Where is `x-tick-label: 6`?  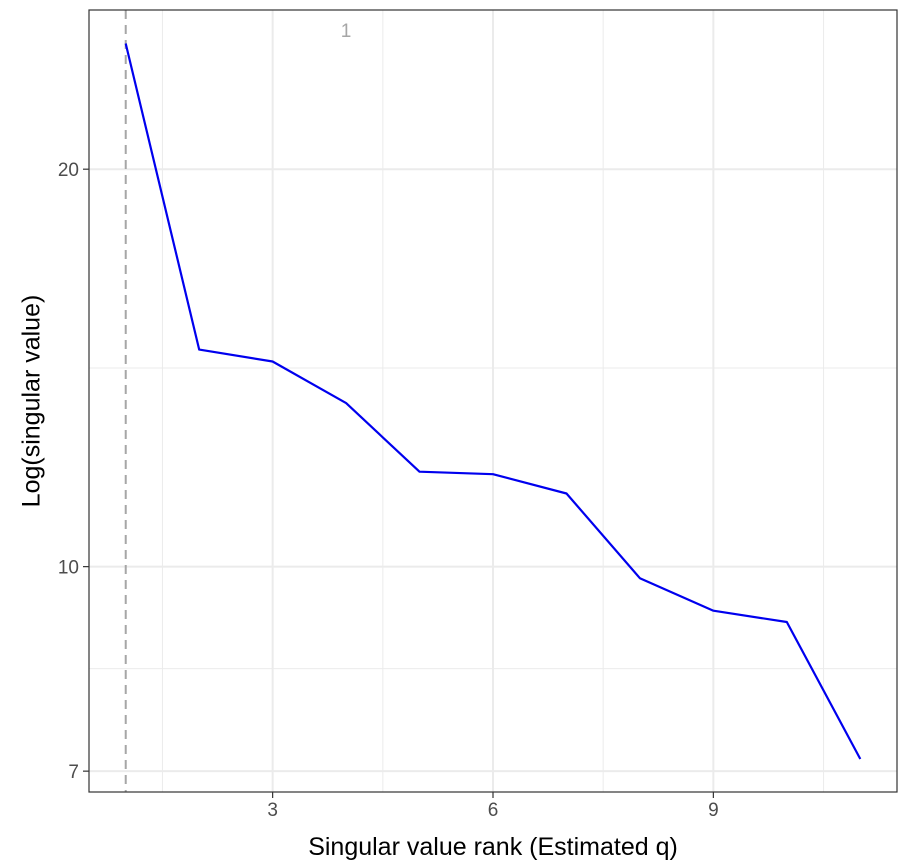
x-tick-label: 6 is located at coordinates (493, 810).